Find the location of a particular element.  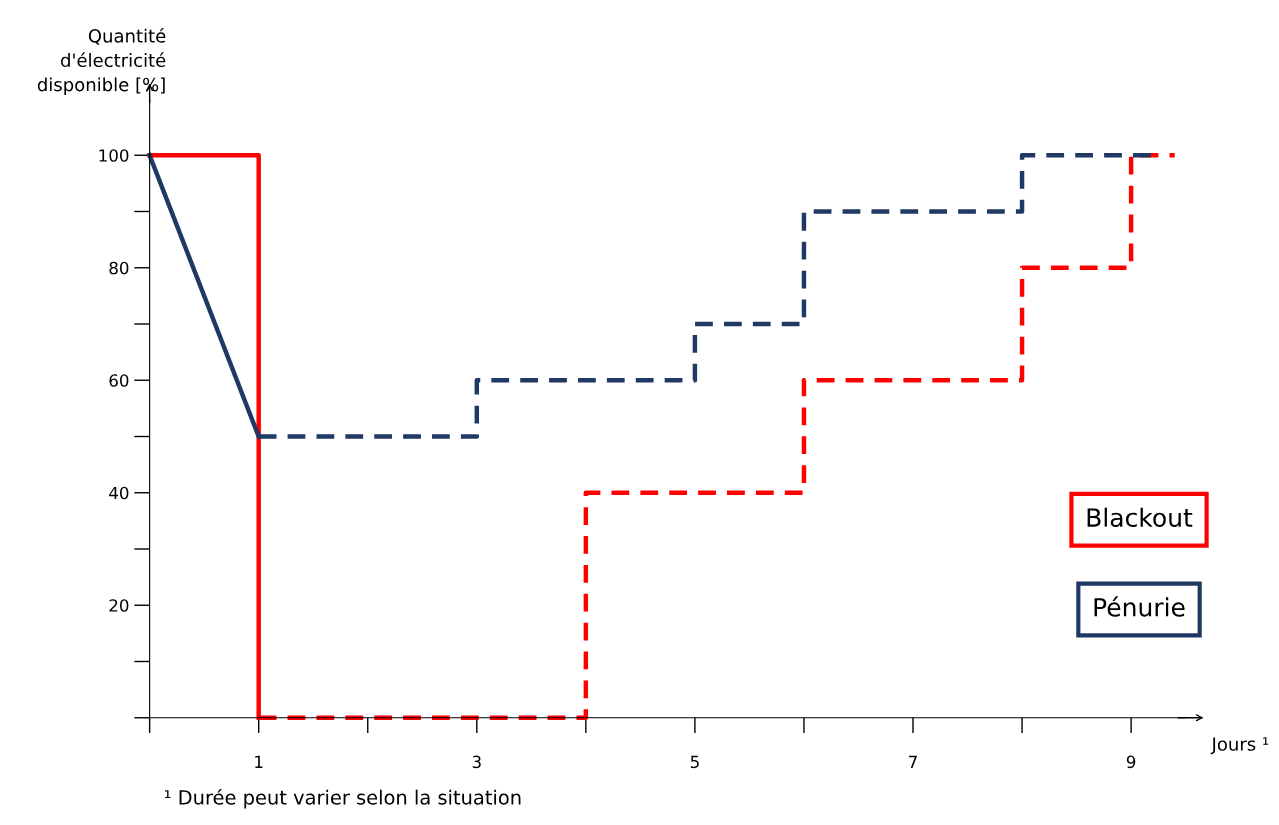

y-tick-label: 40 is located at coordinates (119, 493).